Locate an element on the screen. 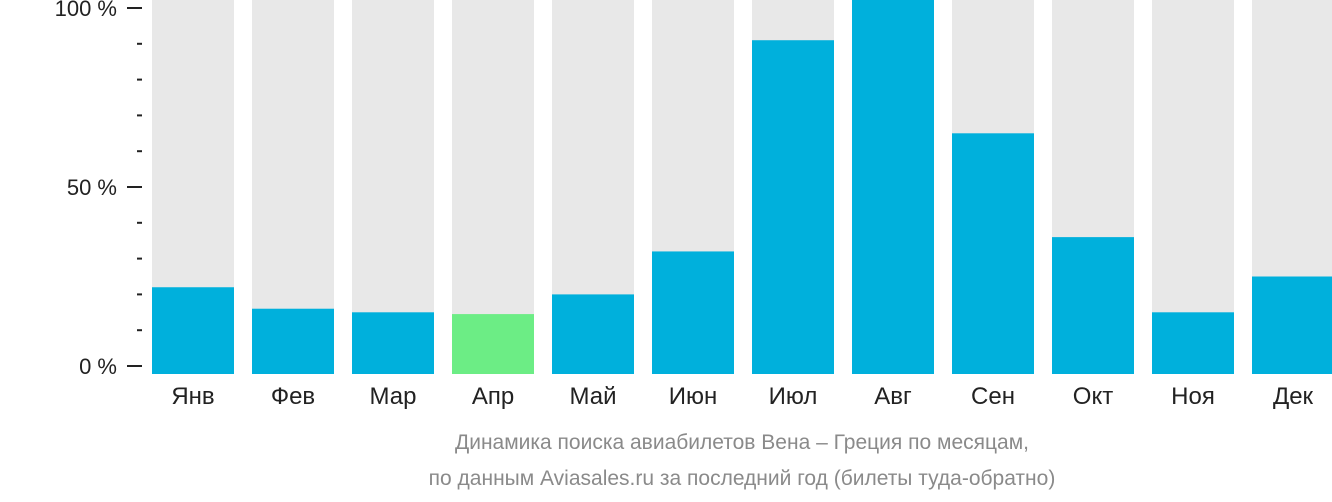 This screenshot has width=1332, height=502. x-tick-label: Май is located at coordinates (592, 396).